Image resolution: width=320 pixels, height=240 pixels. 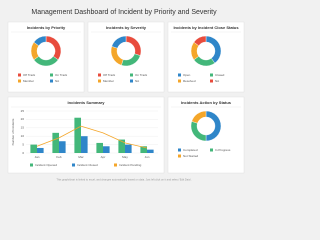 What do you see at coordinates (103, 157) in the screenshot?
I see `x-tick-label: Apr` at bounding box center [103, 157].